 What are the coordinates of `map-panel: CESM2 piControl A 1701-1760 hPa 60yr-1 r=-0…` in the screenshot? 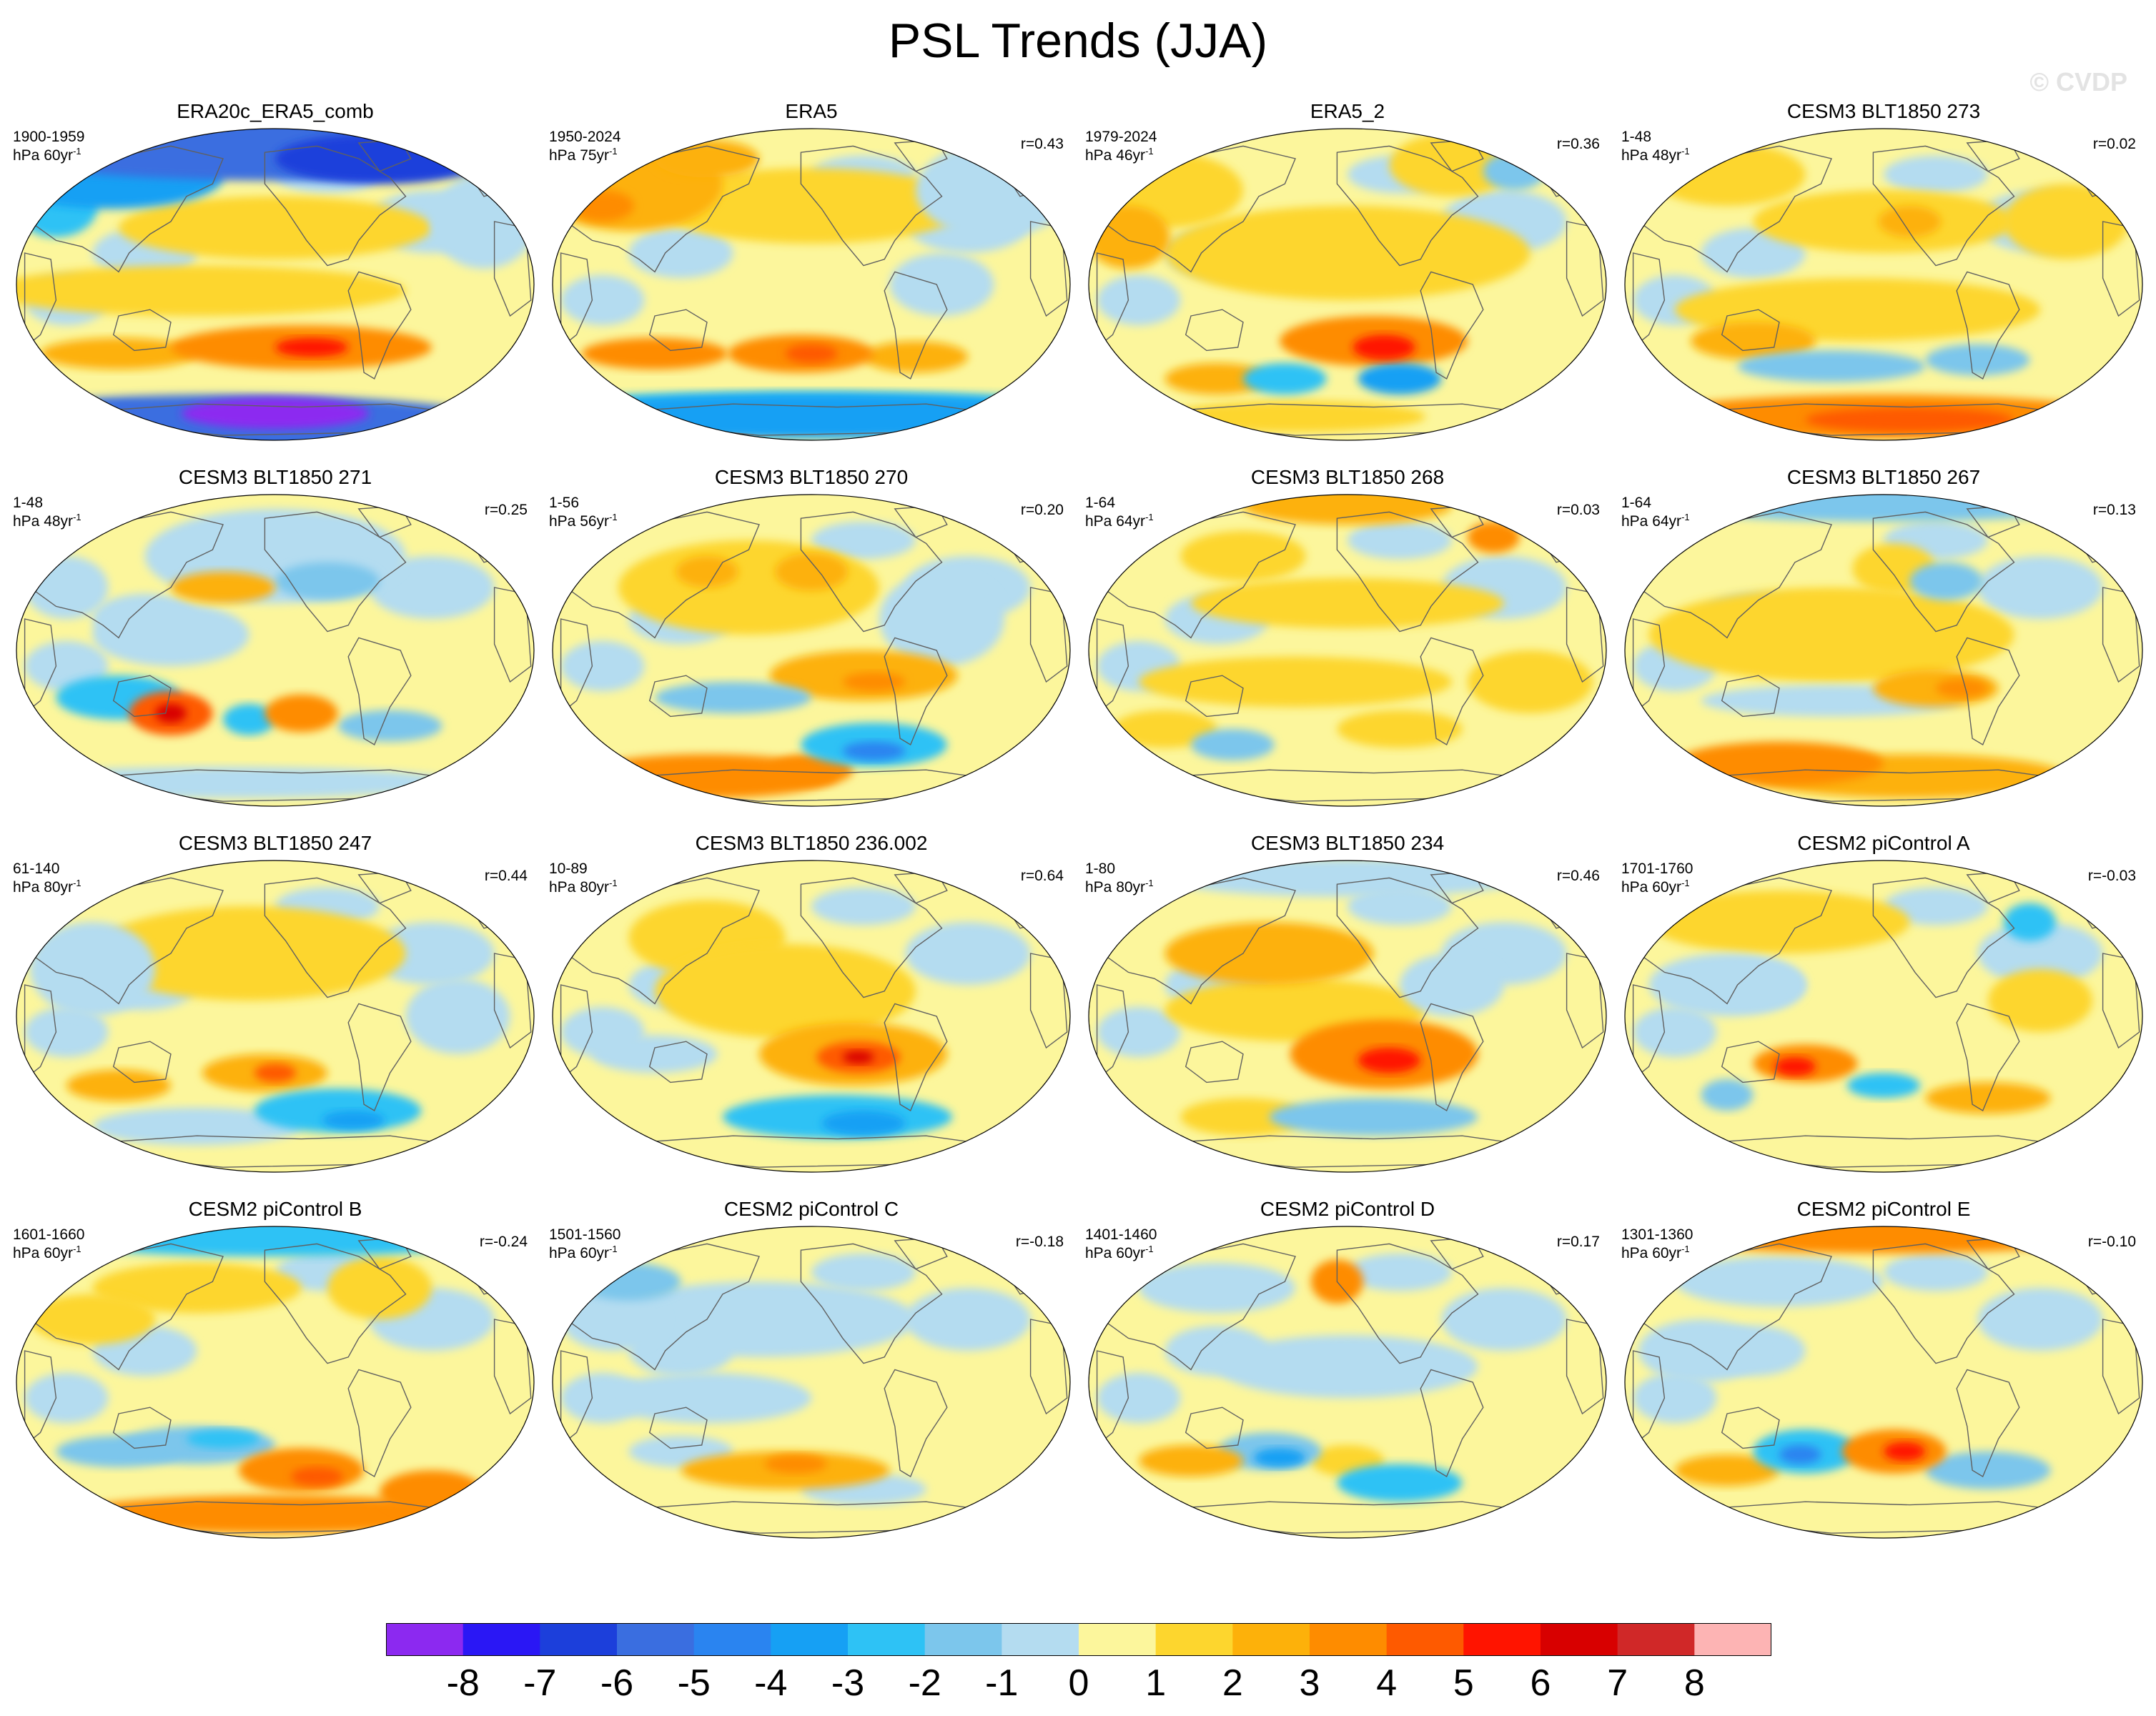 It's located at (1884, 1003).